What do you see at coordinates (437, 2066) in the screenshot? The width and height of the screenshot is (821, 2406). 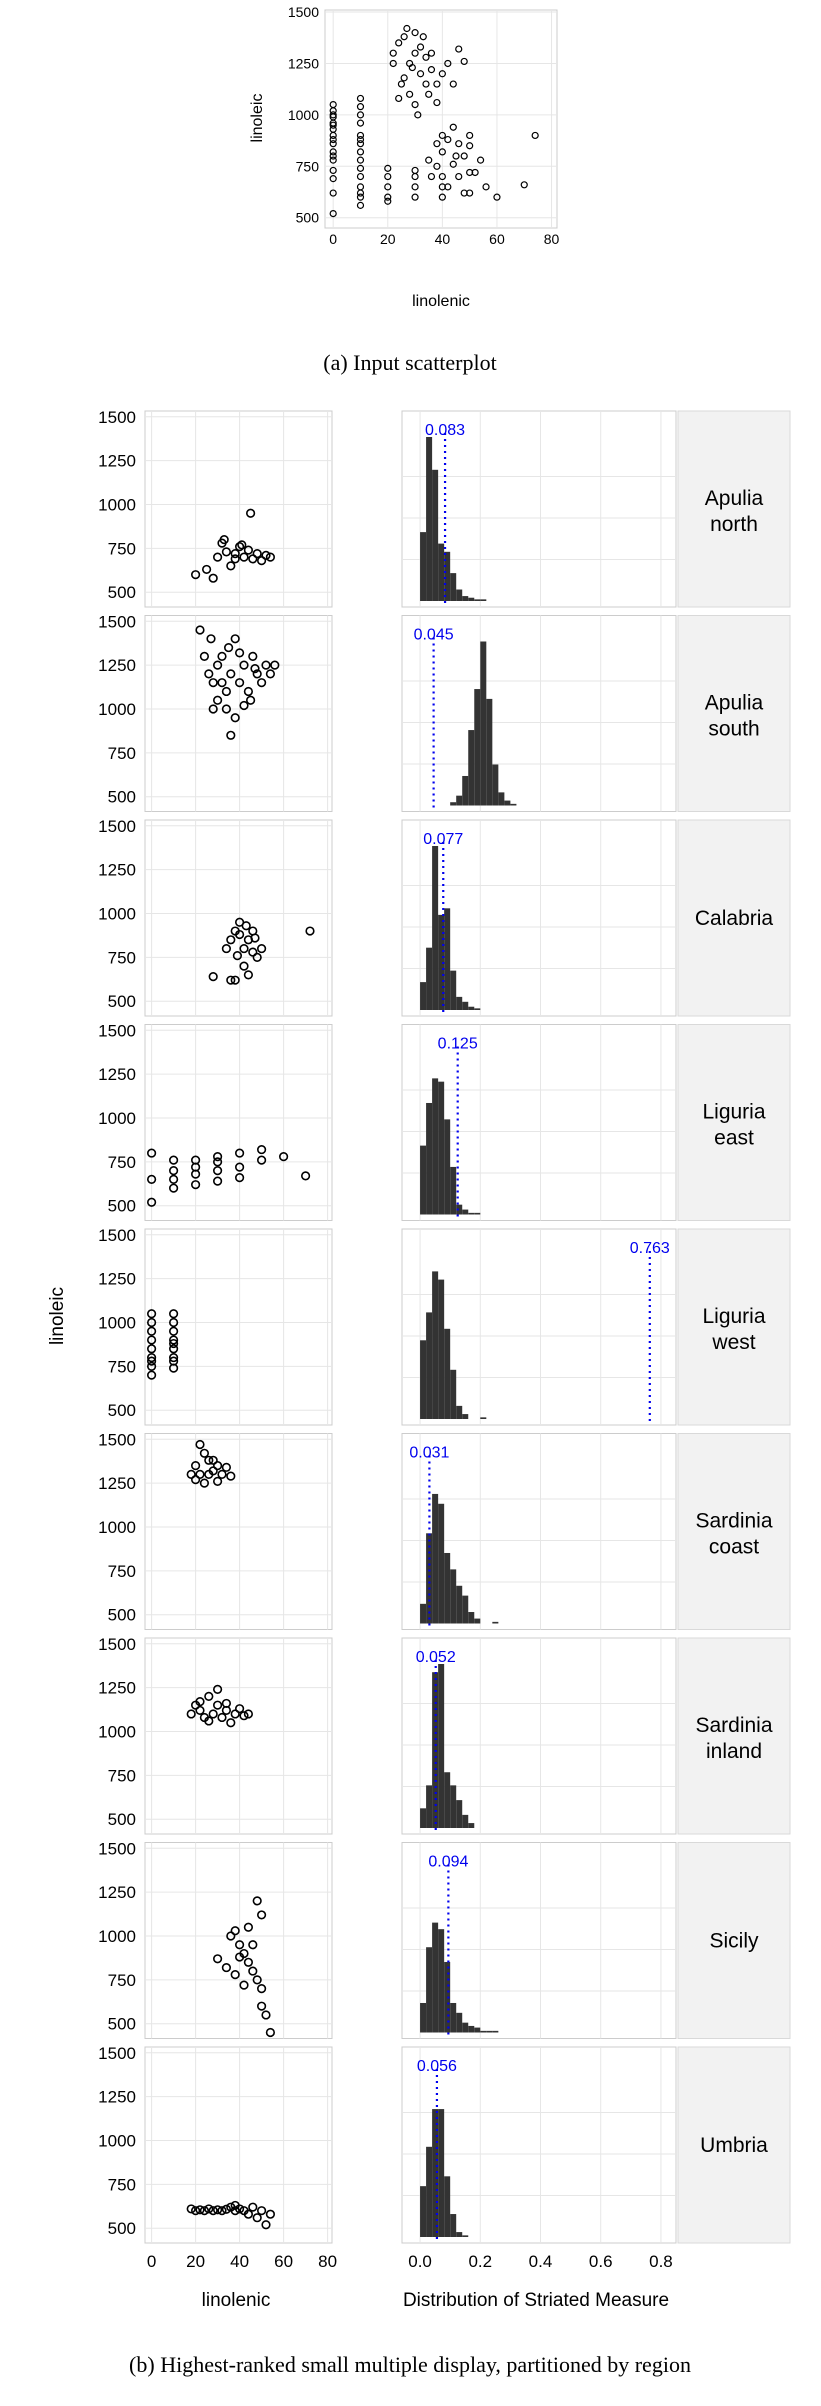 I see `striated-measure-value: 0.056` at bounding box center [437, 2066].